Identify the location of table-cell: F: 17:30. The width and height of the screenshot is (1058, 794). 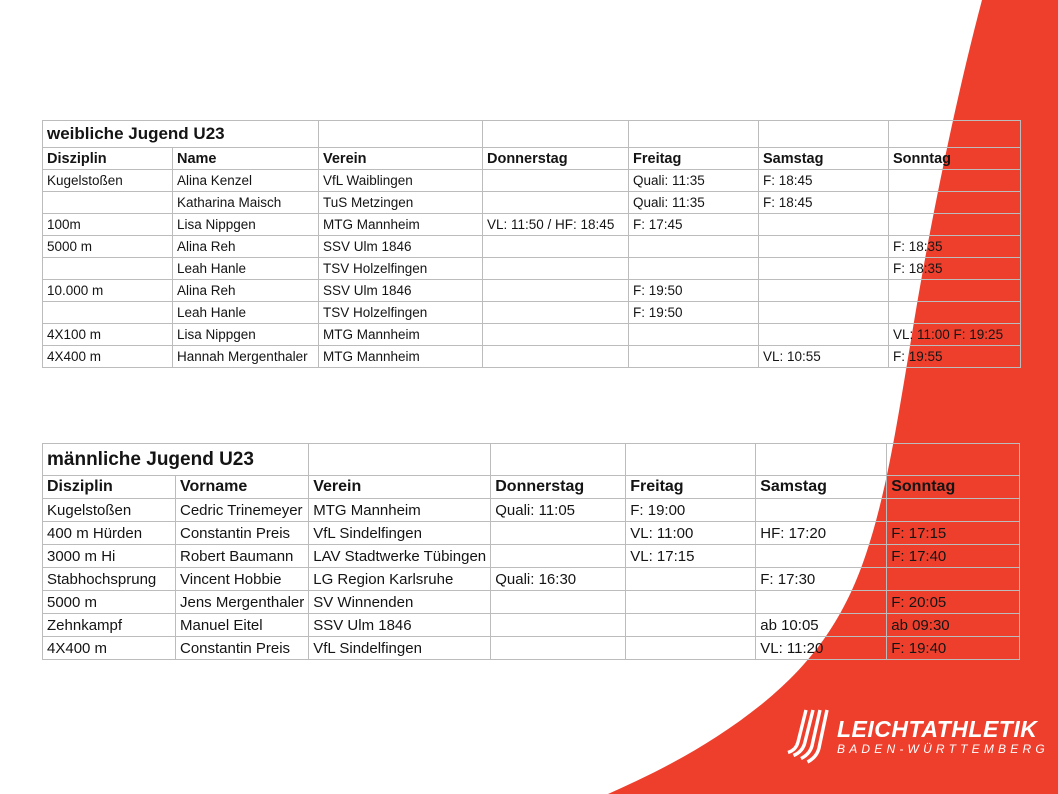
(821, 579).